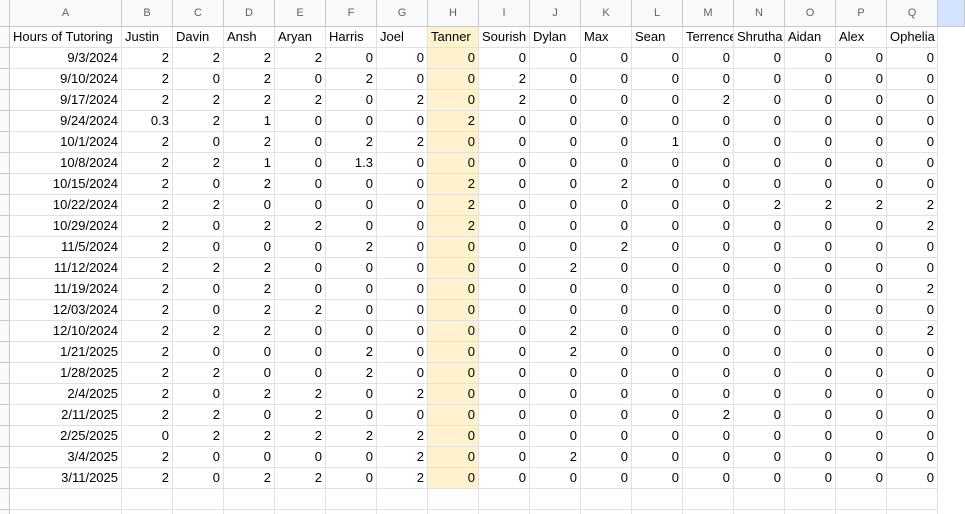  What do you see at coordinates (66, 79) in the screenshot?
I see `cell: 9/10/2024` at bounding box center [66, 79].